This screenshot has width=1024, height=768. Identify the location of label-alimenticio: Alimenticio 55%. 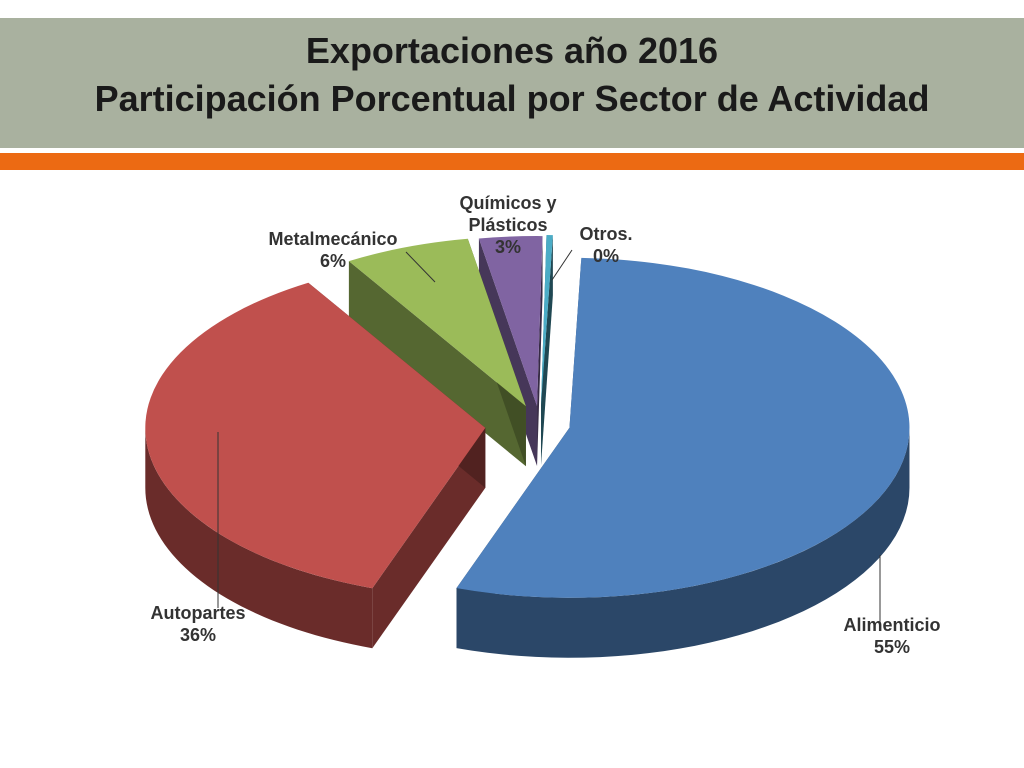
(891, 636).